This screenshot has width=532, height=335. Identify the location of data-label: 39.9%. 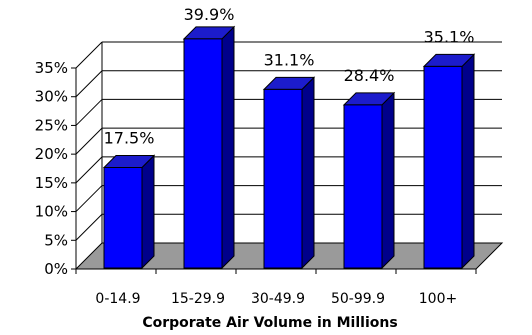
(209, 14).